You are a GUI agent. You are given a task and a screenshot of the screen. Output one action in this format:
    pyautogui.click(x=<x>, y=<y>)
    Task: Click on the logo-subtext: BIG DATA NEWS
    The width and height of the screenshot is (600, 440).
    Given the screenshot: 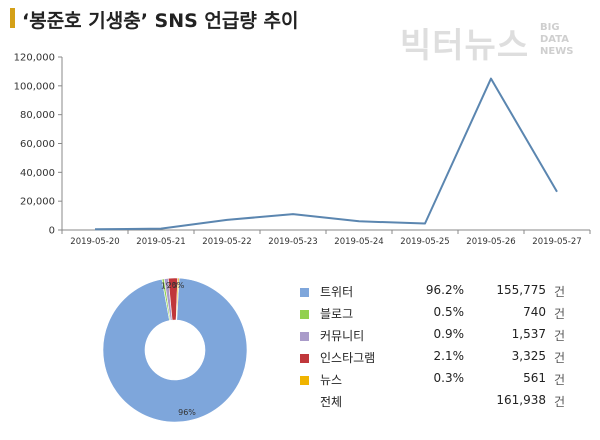 What is the action you would take?
    pyautogui.click(x=556, y=40)
    